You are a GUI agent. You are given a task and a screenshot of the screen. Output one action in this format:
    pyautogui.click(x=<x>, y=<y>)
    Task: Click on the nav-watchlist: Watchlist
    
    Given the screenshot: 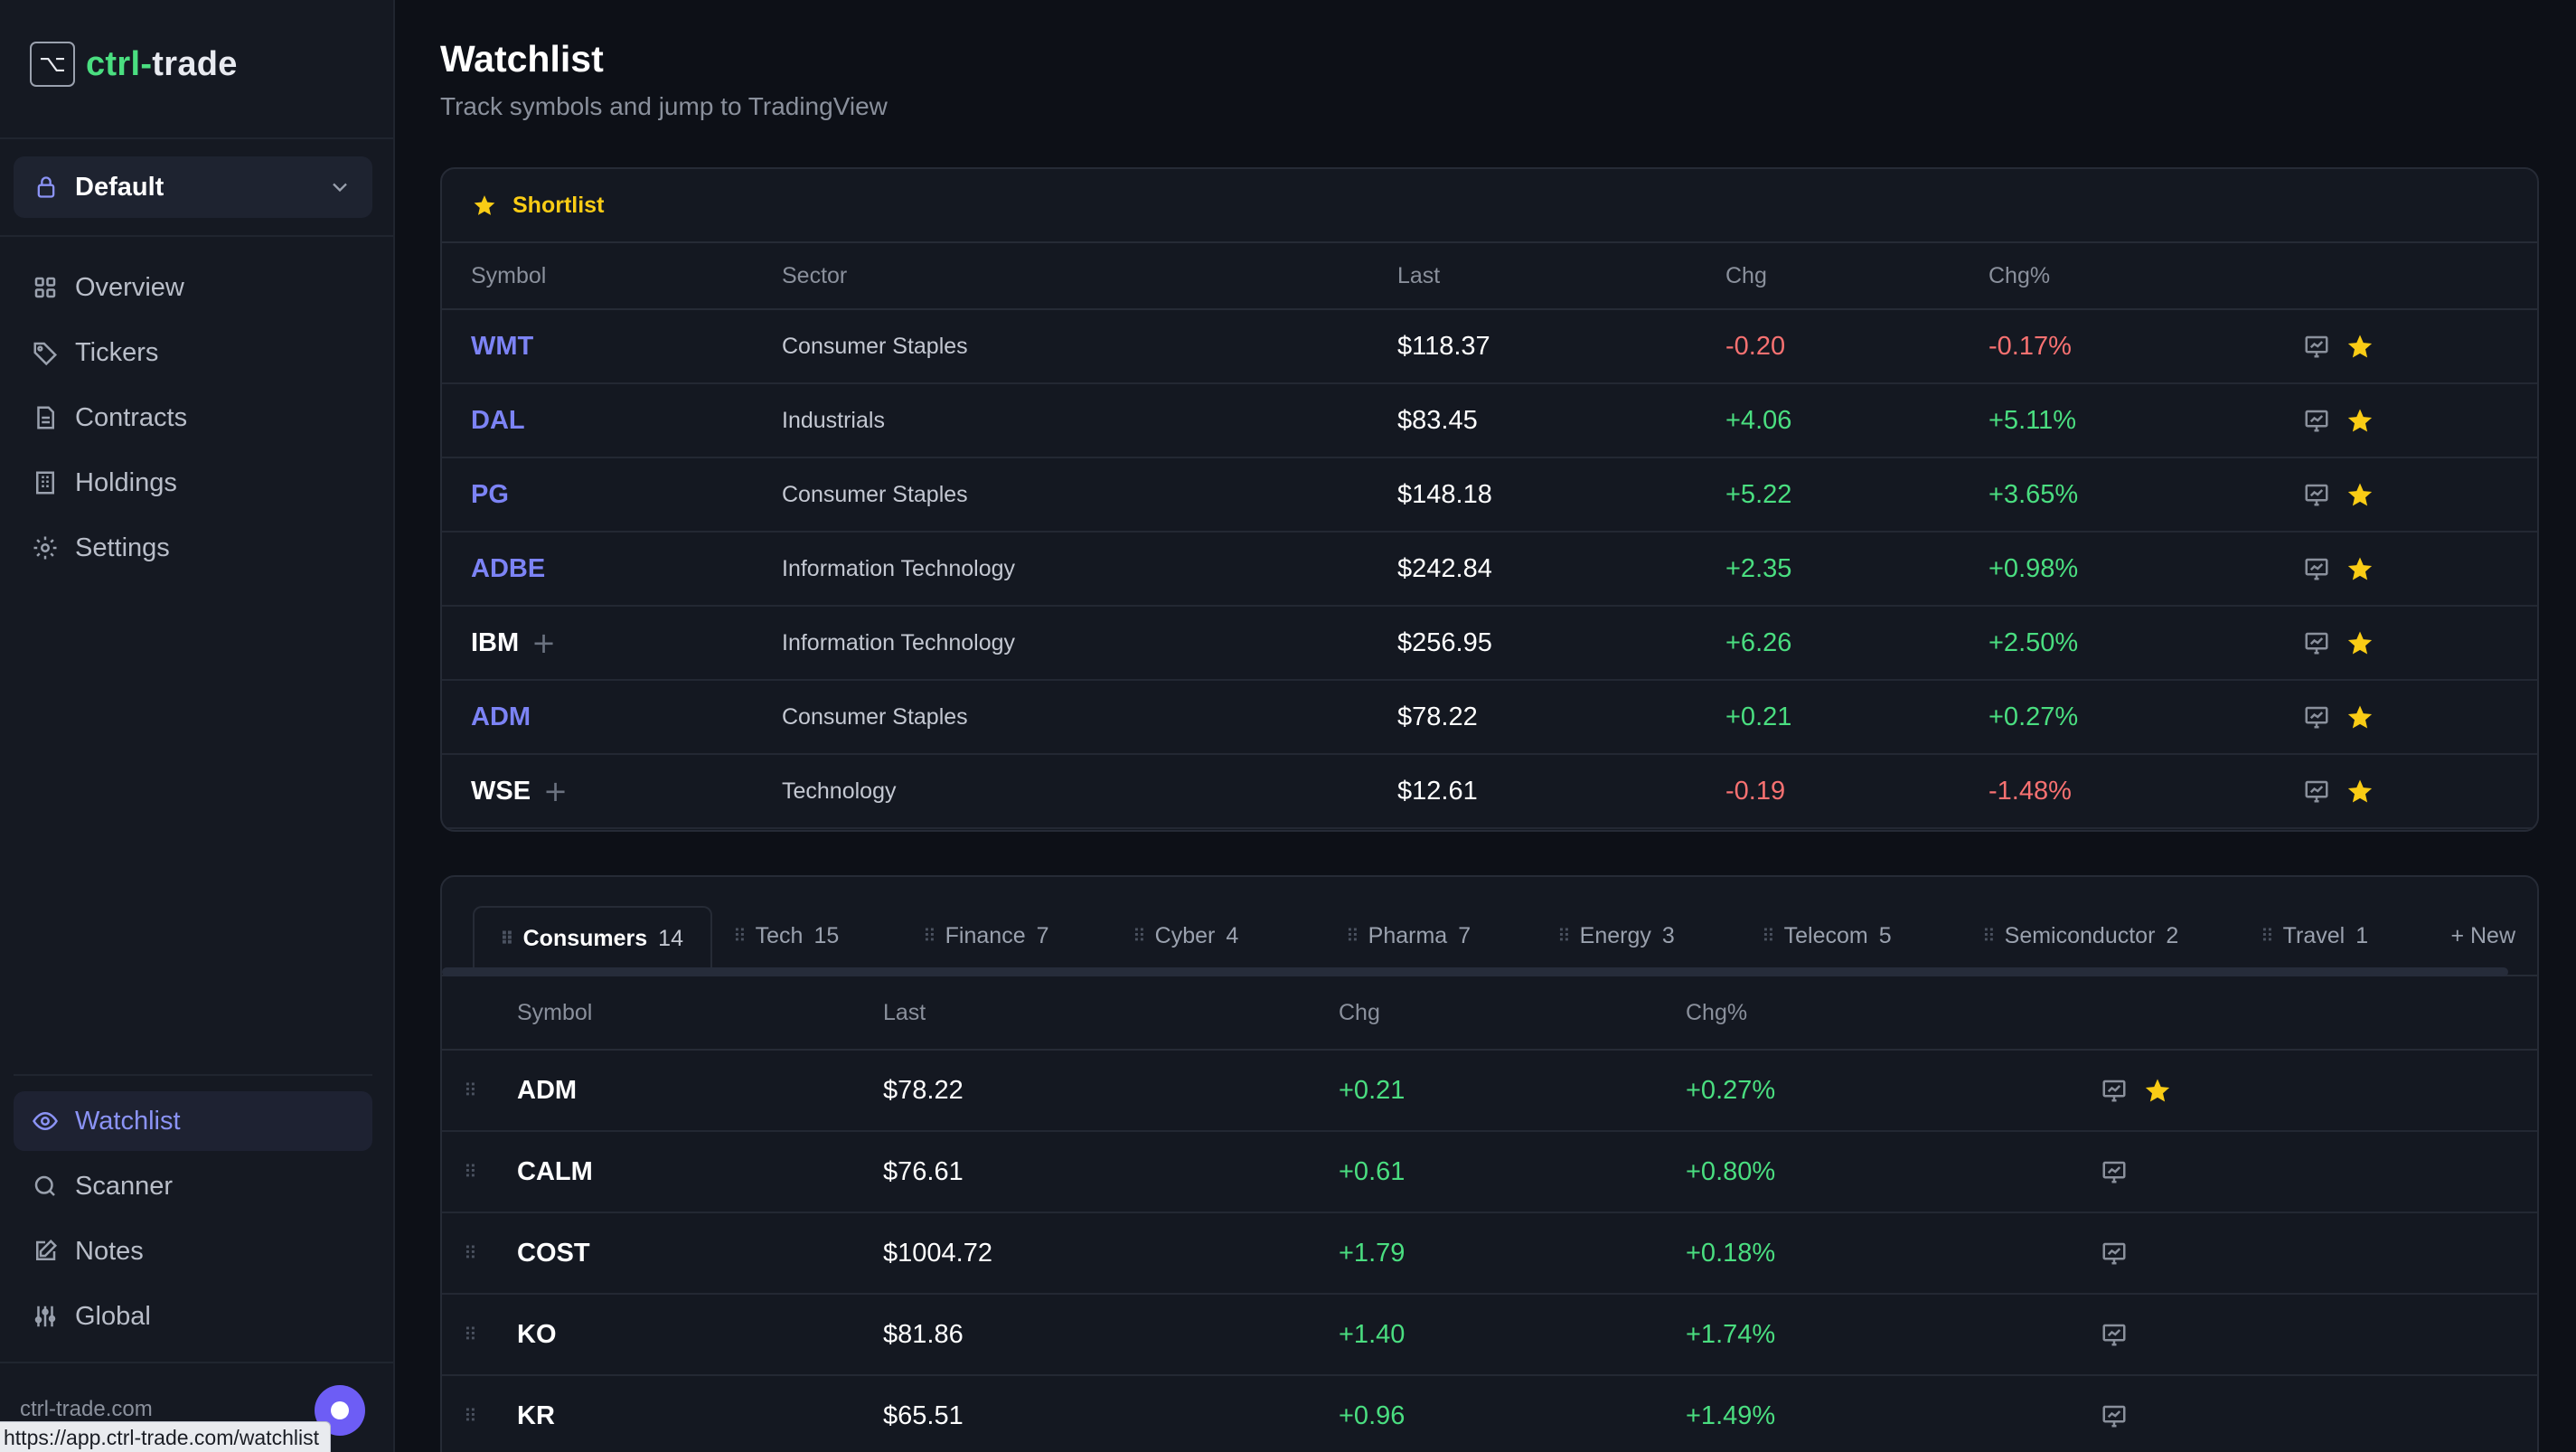 What is the action you would take?
    pyautogui.click(x=193, y=1121)
    